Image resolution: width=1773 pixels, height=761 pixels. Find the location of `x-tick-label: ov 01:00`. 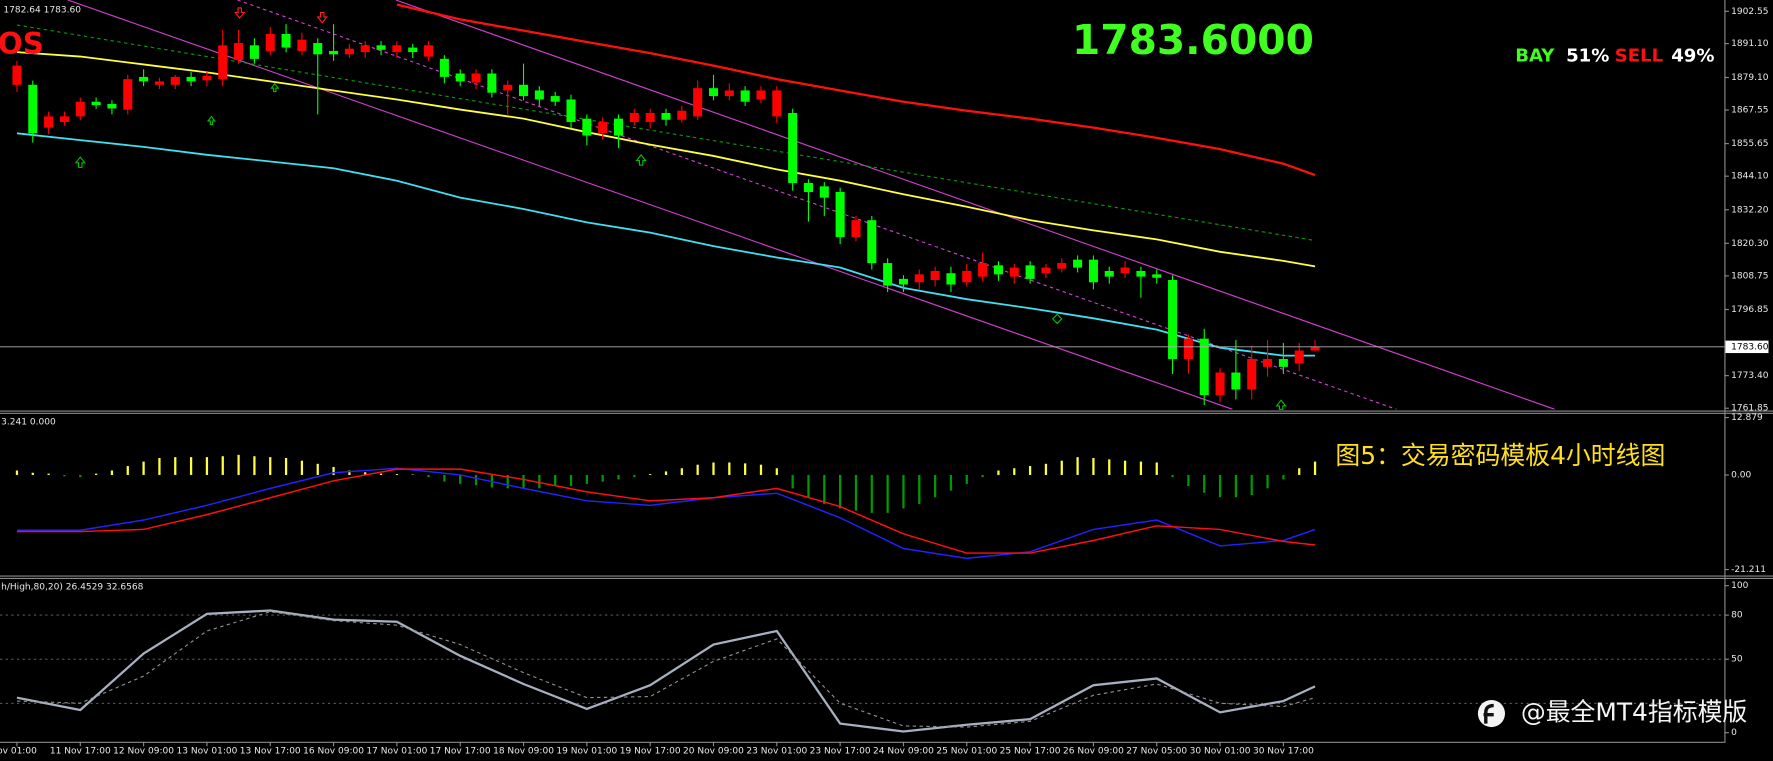

x-tick-label: ov 01:00 is located at coordinates (18, 751).